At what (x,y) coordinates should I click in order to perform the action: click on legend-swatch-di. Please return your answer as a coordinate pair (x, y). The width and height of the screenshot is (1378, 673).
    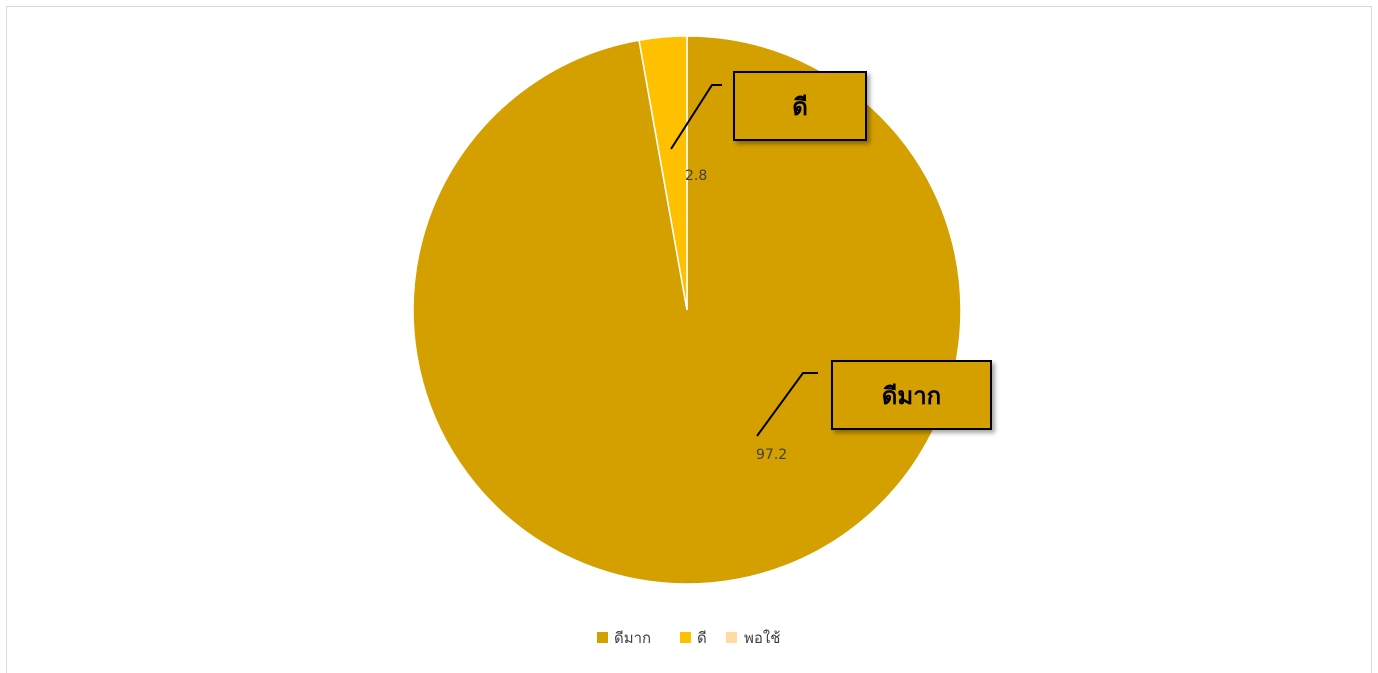
    Looking at the image, I should click on (685, 637).